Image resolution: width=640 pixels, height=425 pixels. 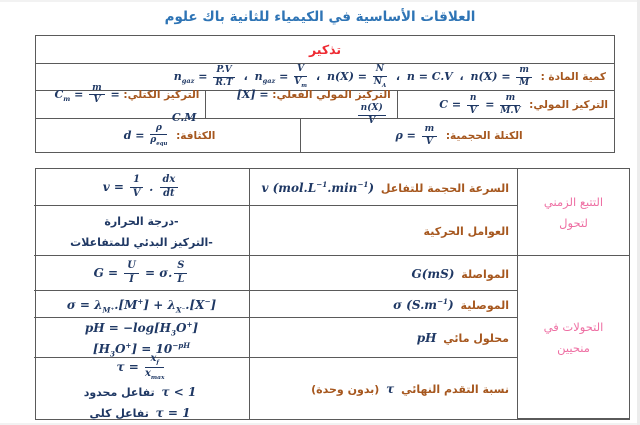 I want to click on text-line: العوامل الحركية, so click(x=383, y=230).